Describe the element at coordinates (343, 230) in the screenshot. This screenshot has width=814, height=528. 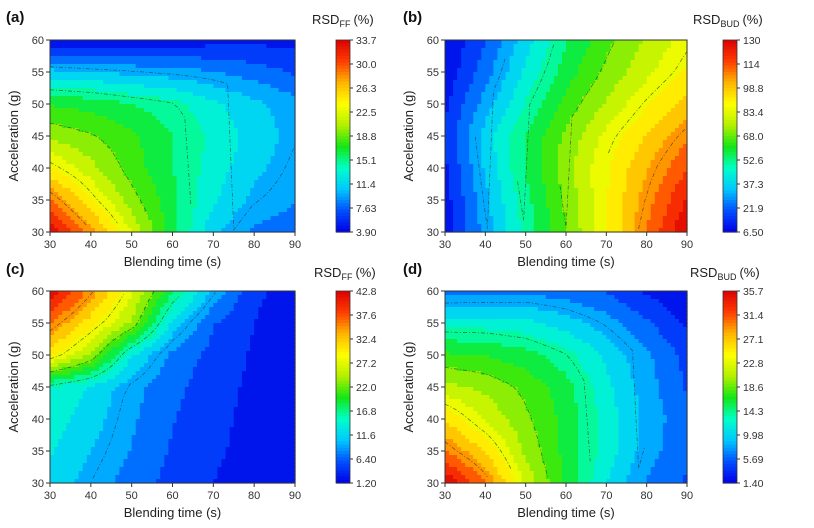
I see `colorbar-segment` at that location.